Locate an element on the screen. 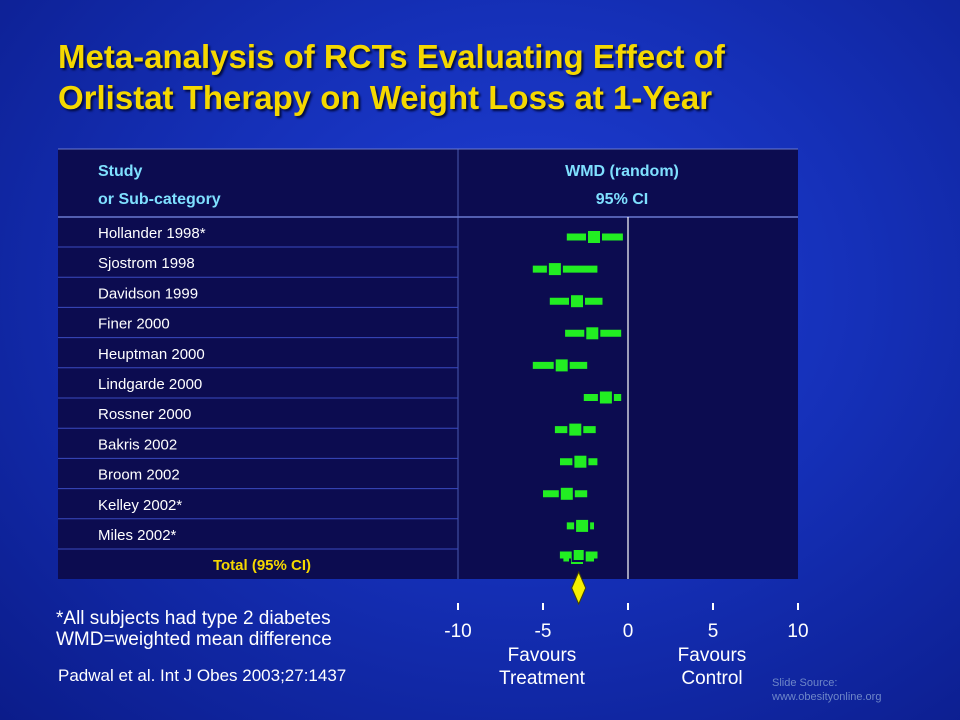 This screenshot has height=720, width=960. study-label: Finer 2000 is located at coordinates (134, 324).